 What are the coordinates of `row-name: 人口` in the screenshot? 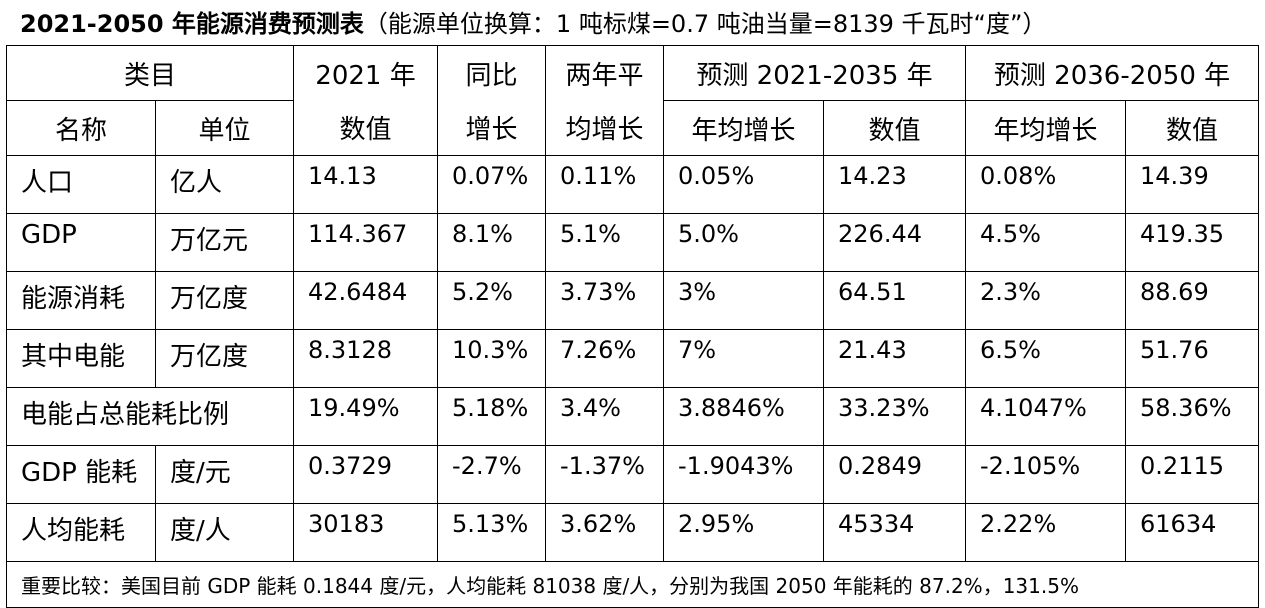 It's located at (81, 184).